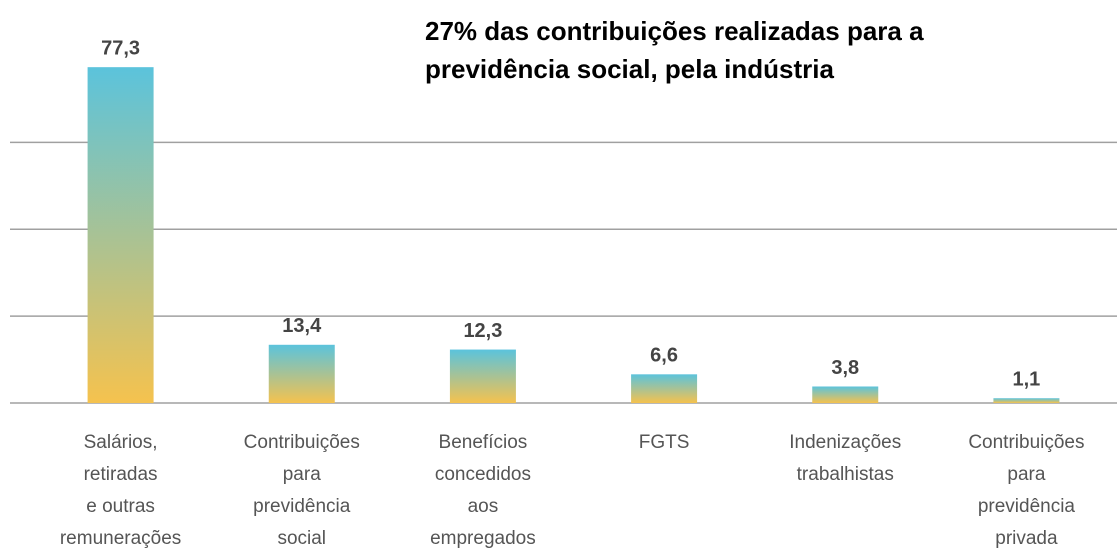  What do you see at coordinates (301, 538) in the screenshot?
I see `x-tick-label: social` at bounding box center [301, 538].